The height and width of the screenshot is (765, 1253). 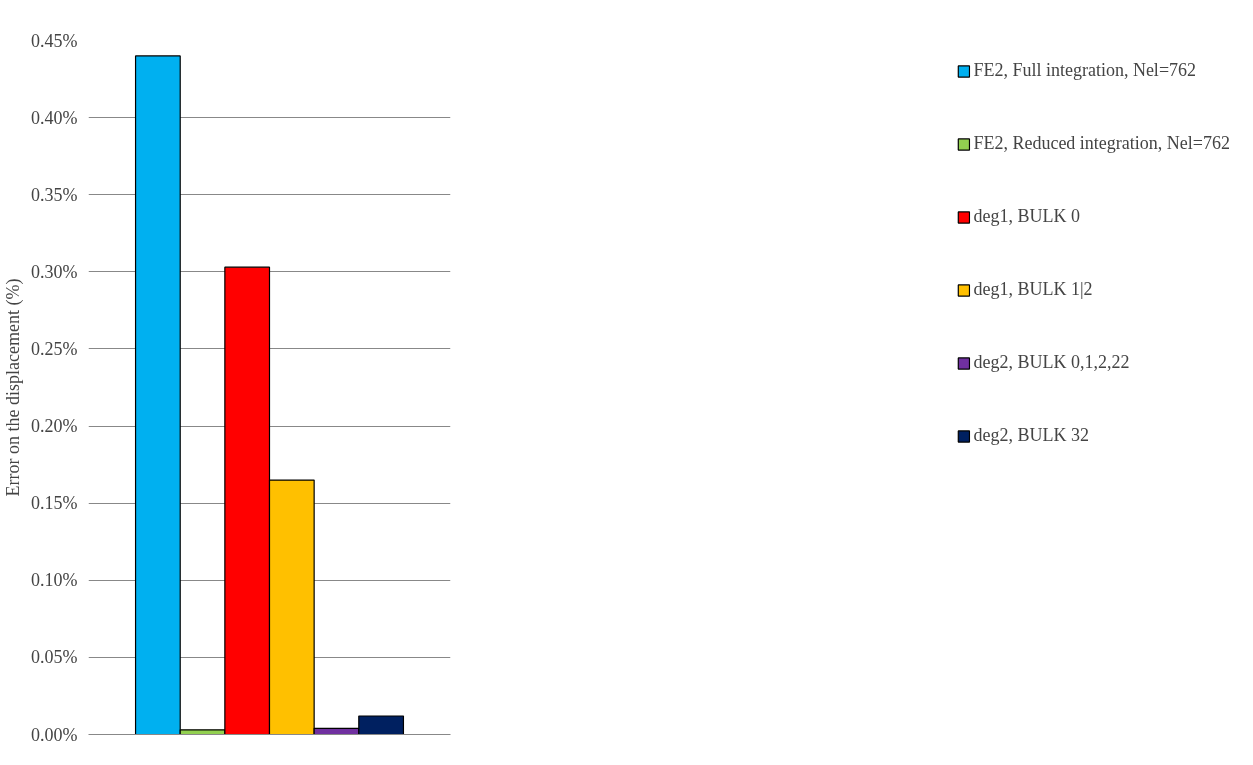 I want to click on y-tick-label: 0.40%, so click(x=54, y=117).